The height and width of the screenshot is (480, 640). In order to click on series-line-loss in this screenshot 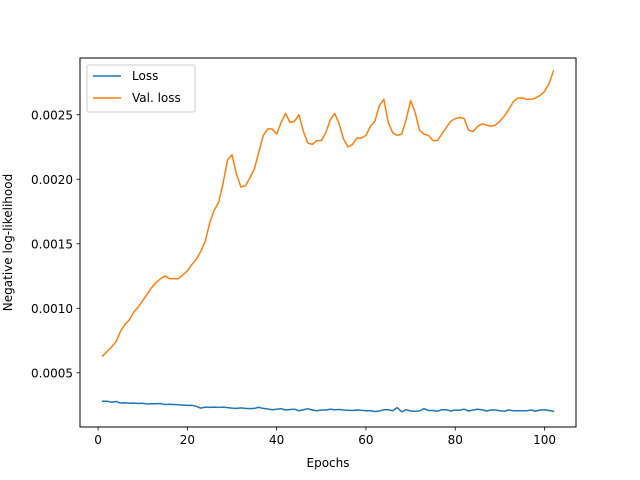, I will do `click(328, 406)`.